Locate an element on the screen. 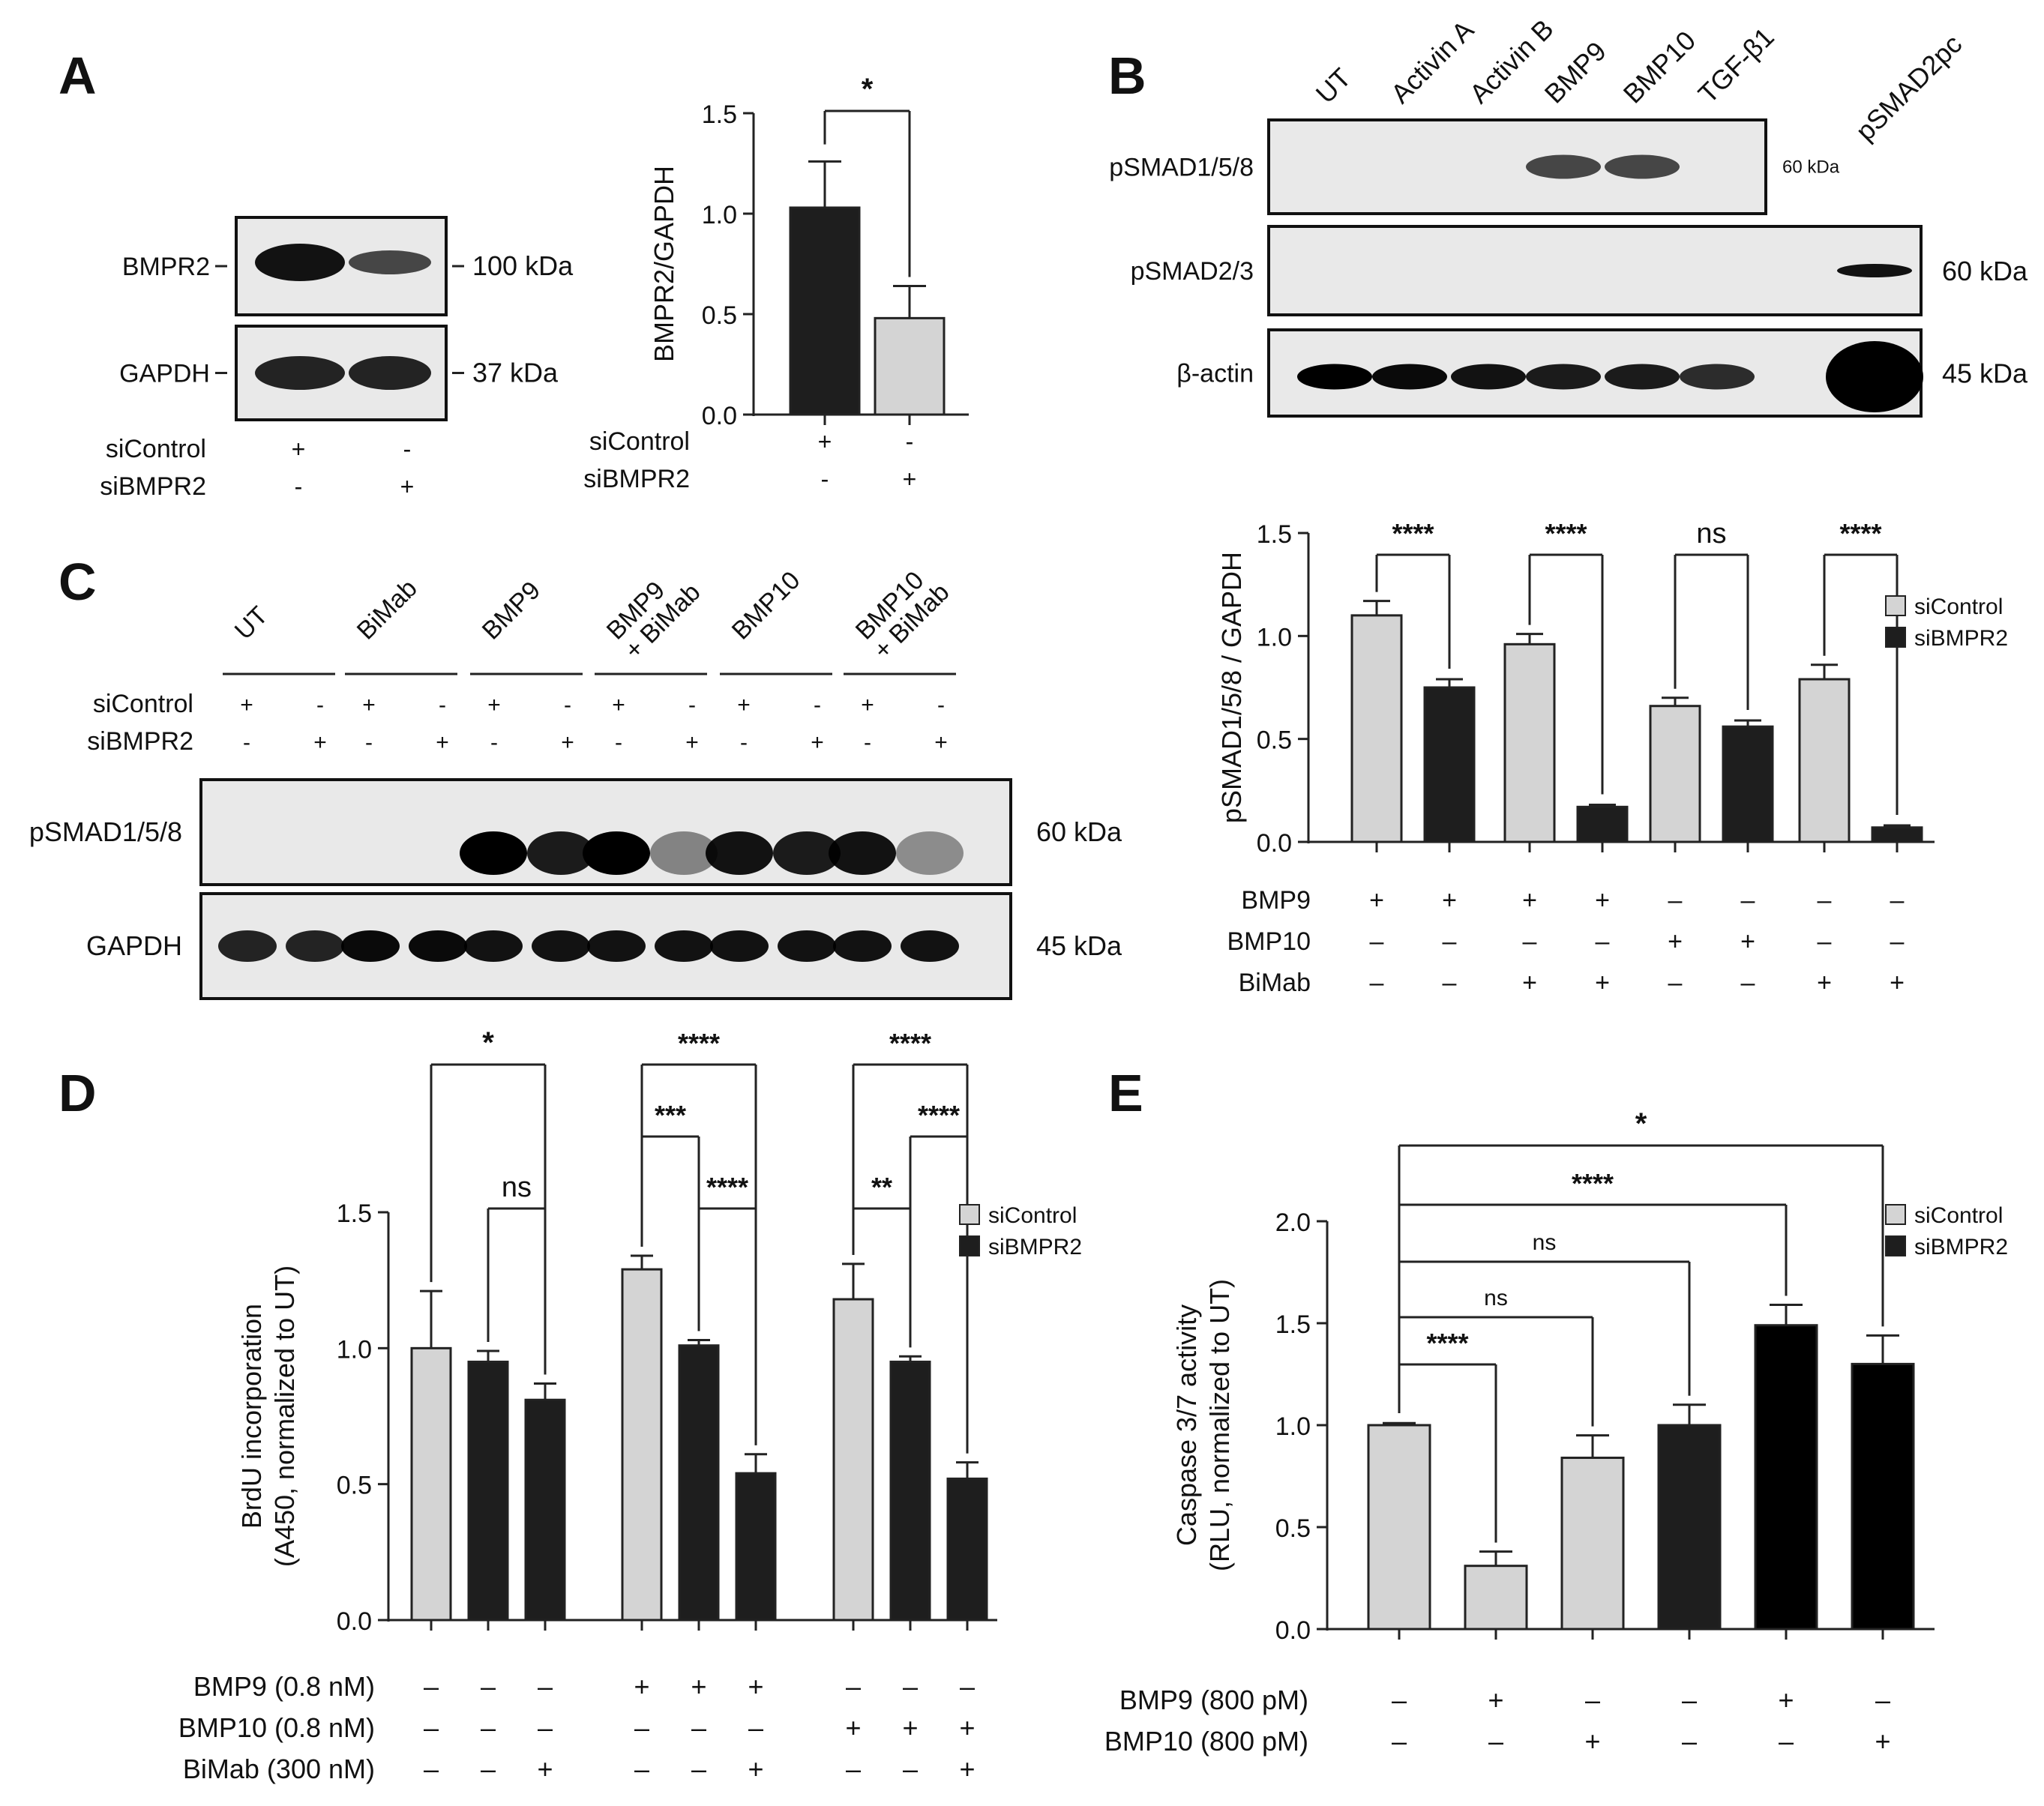 Image resolution: width=2044 pixels, height=1806 pixels. panel-letter-C: C is located at coordinates (78, 582).